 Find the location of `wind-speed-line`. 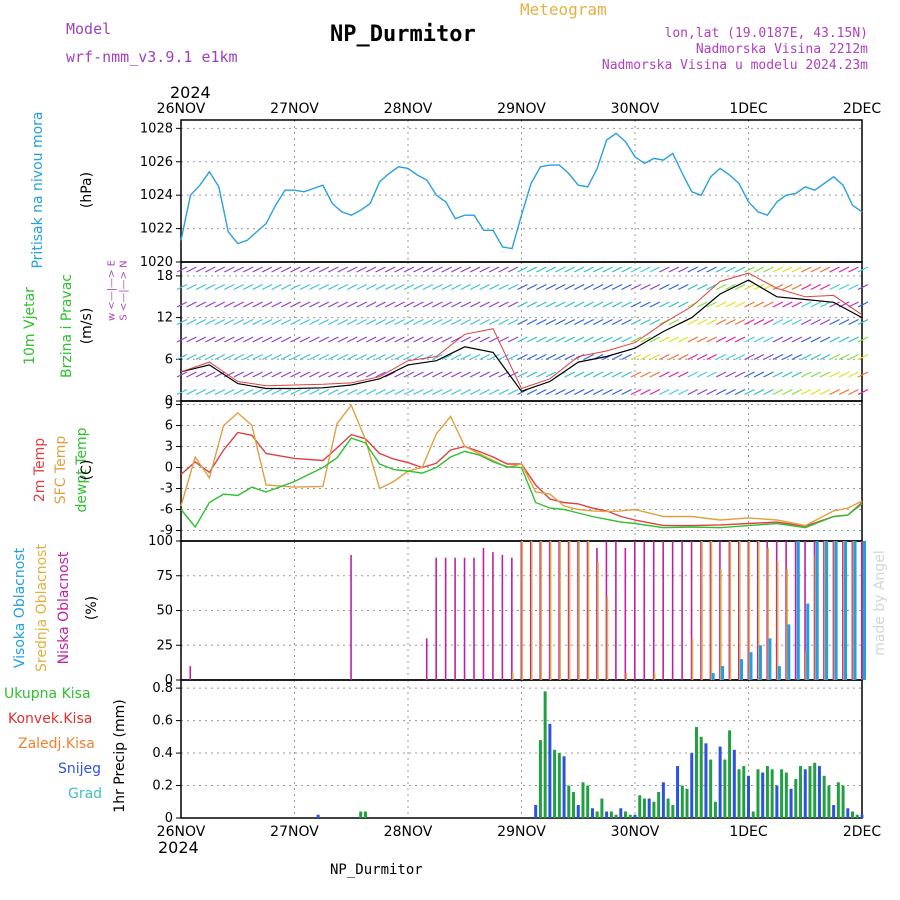

wind-speed-line is located at coordinates (521, 336).